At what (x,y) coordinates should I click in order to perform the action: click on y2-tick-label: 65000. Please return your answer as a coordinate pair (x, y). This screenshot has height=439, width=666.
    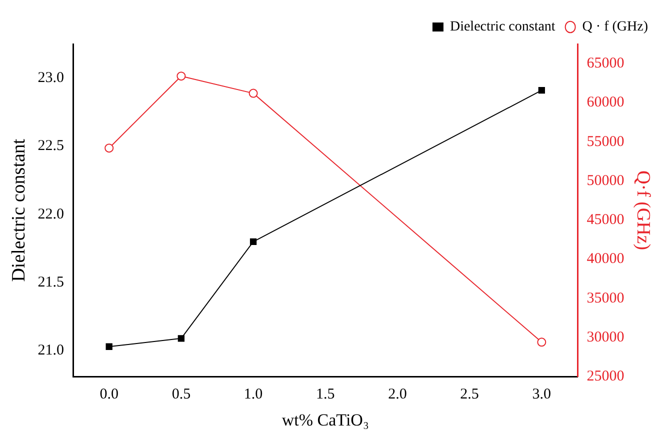
    Looking at the image, I should click on (605, 64).